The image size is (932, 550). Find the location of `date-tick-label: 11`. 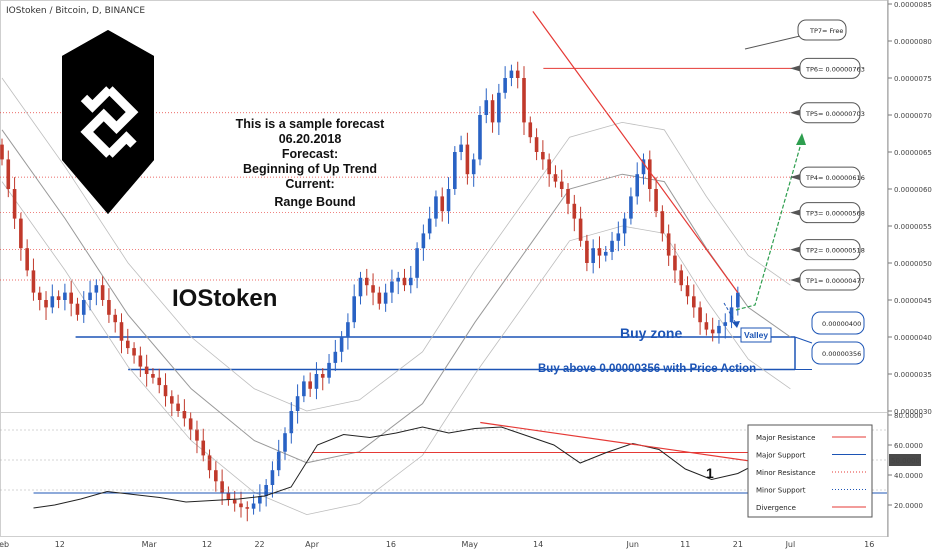

date-tick-label: 11 is located at coordinates (685, 544).